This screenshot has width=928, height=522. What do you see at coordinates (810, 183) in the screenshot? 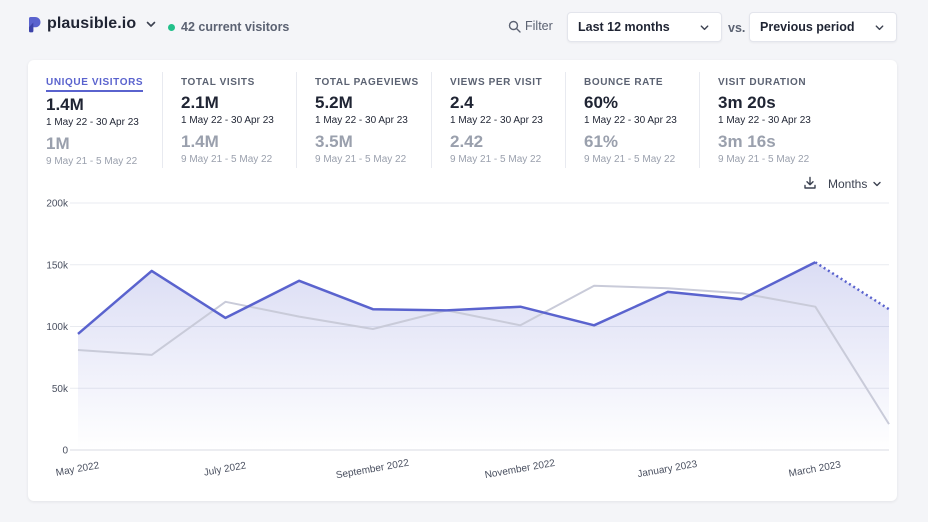
I see `download-icon` at bounding box center [810, 183].